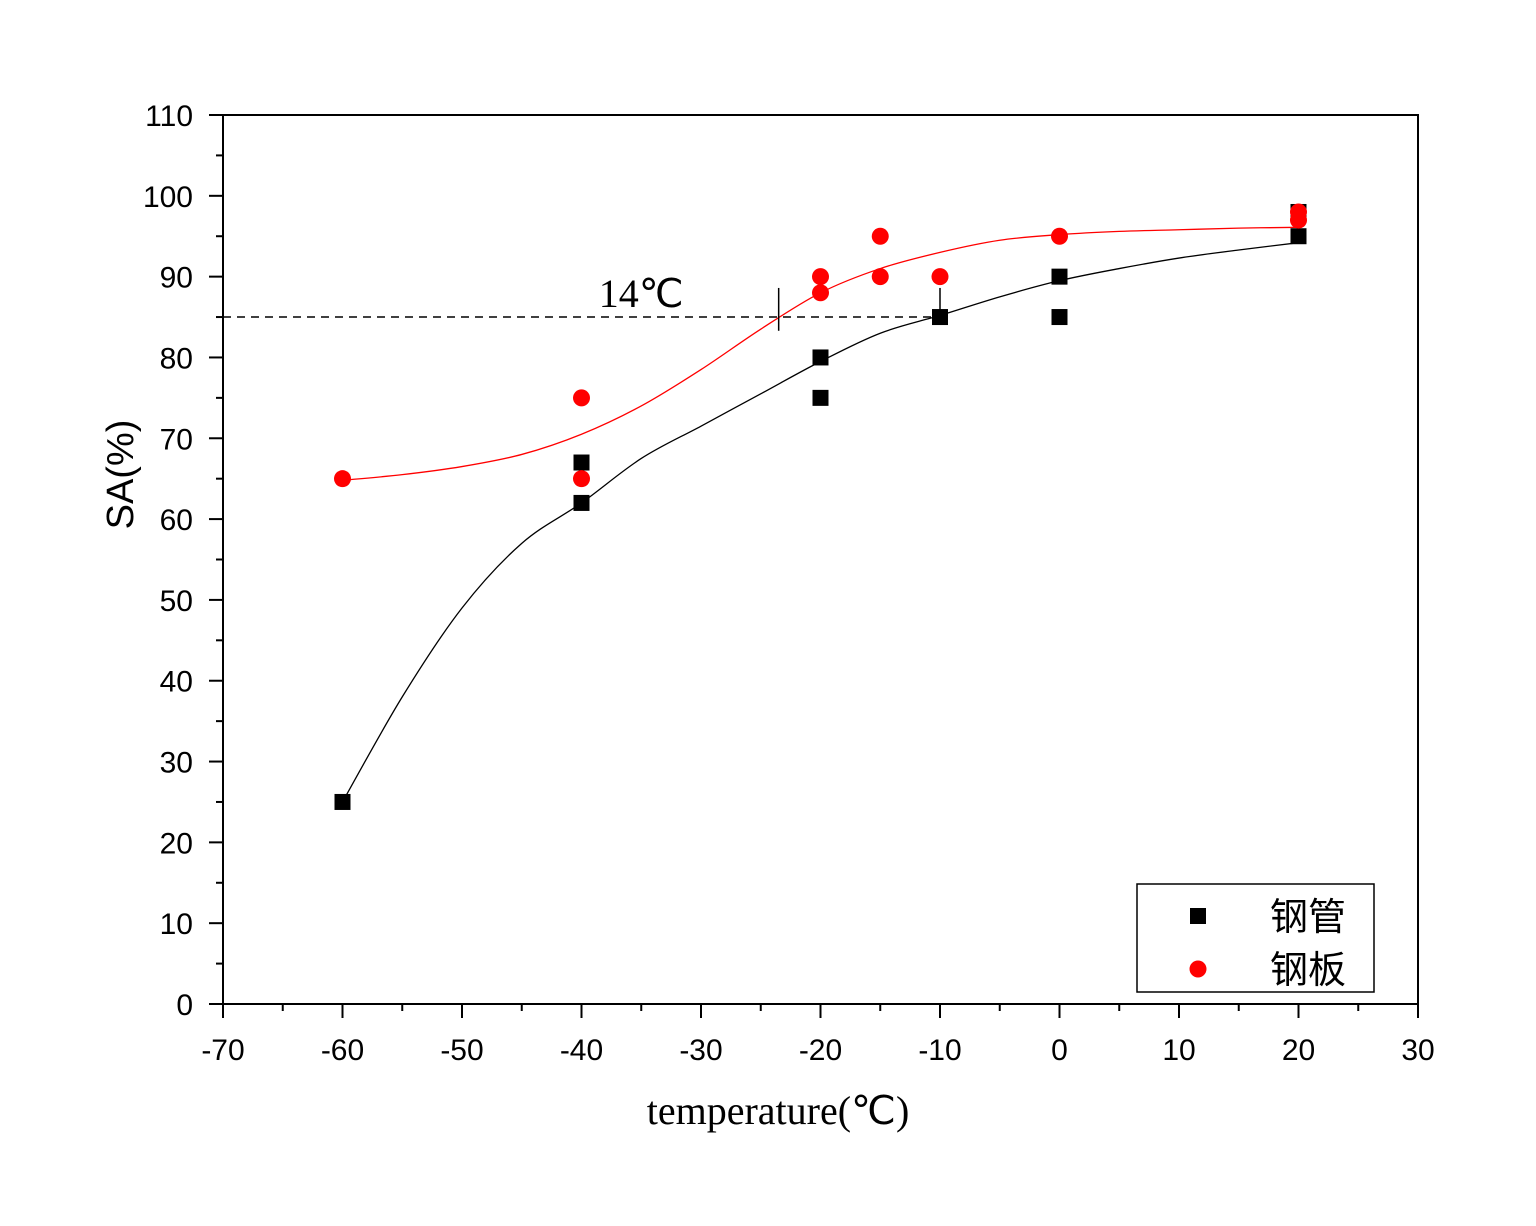  Describe the element at coordinates (184, 1005) in the screenshot. I see `y-tick-label: 0` at that location.